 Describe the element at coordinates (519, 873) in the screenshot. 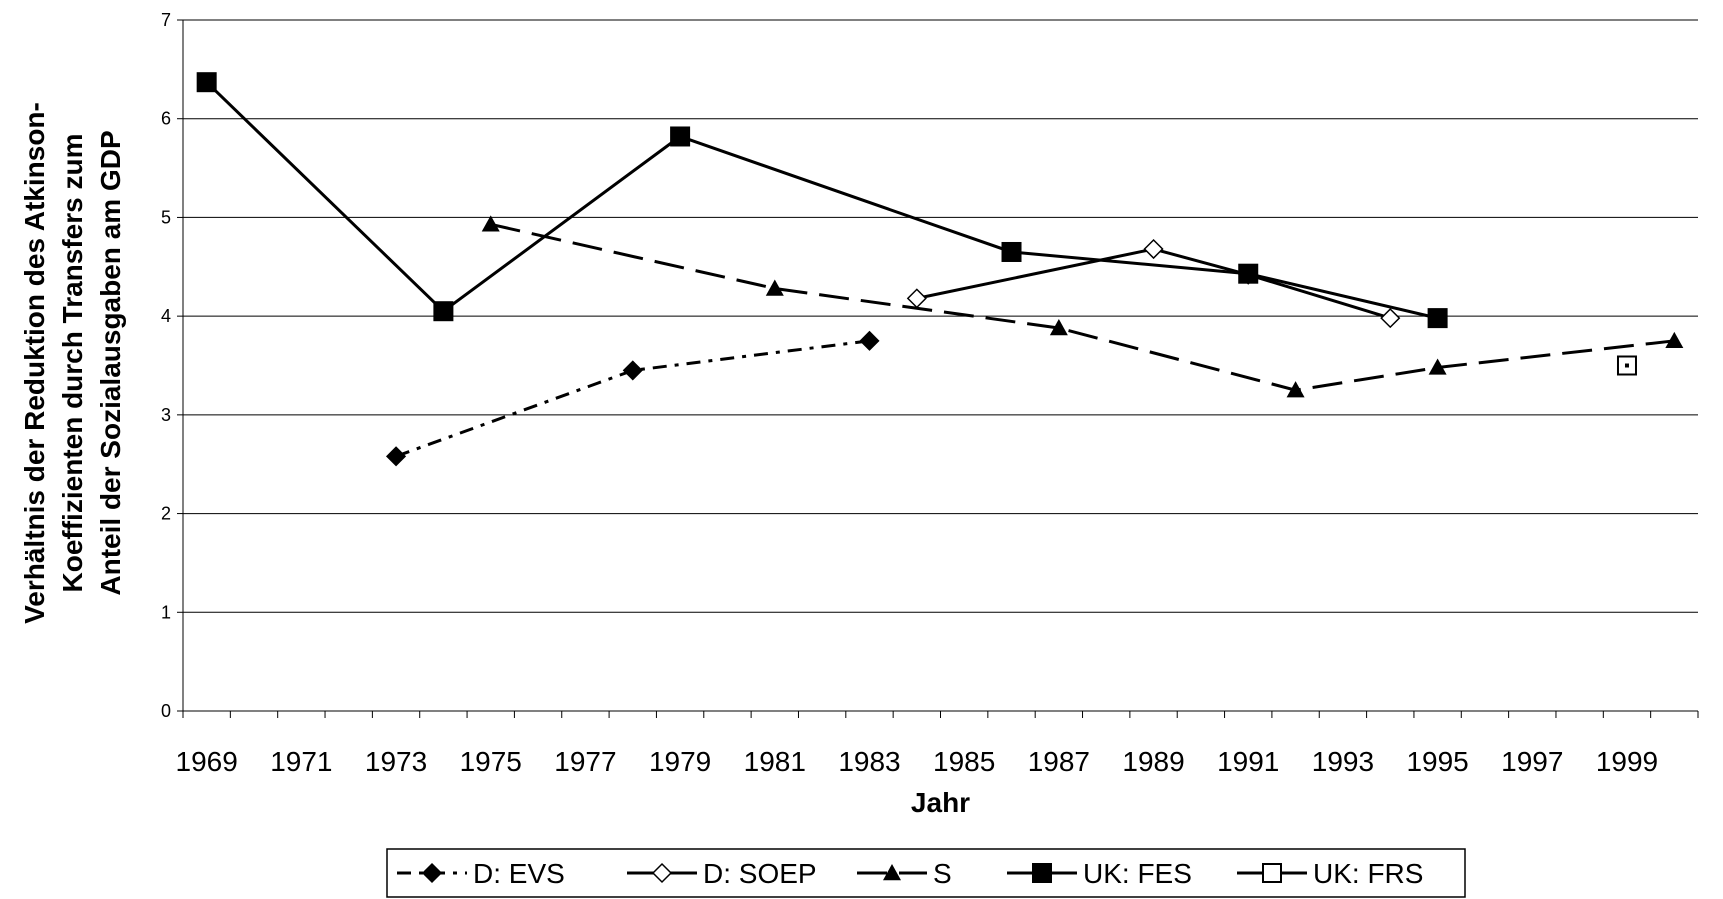

I see `legend-label: D: EVS` at that location.